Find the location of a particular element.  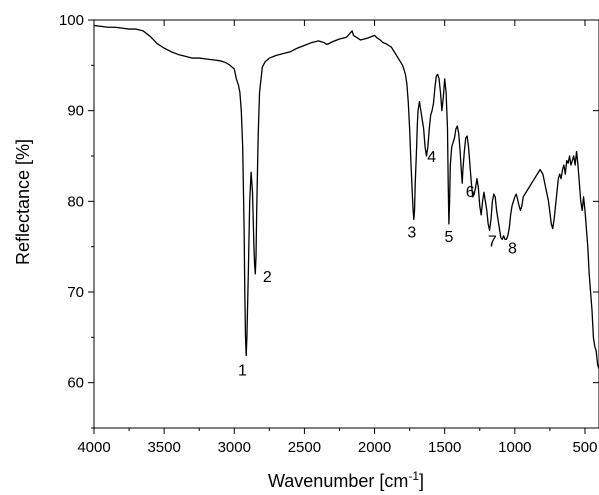

y-tick-label: 60 is located at coordinates (75, 383).